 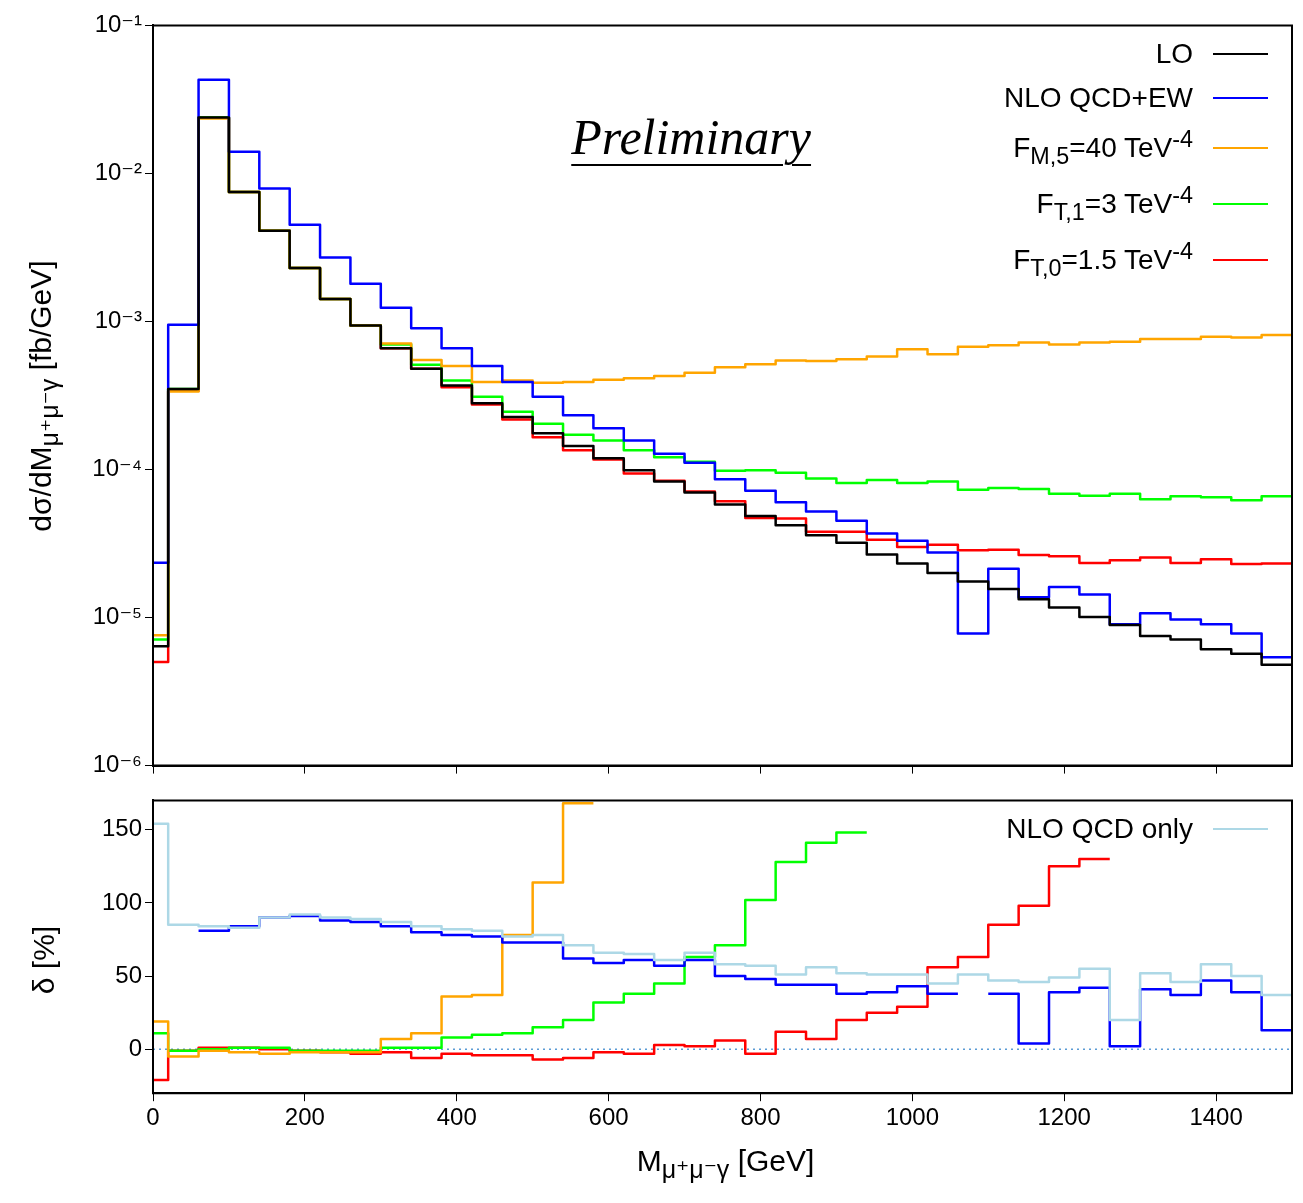 What do you see at coordinates (608, 1117) in the screenshot?
I see `x-tick-label: 600` at bounding box center [608, 1117].